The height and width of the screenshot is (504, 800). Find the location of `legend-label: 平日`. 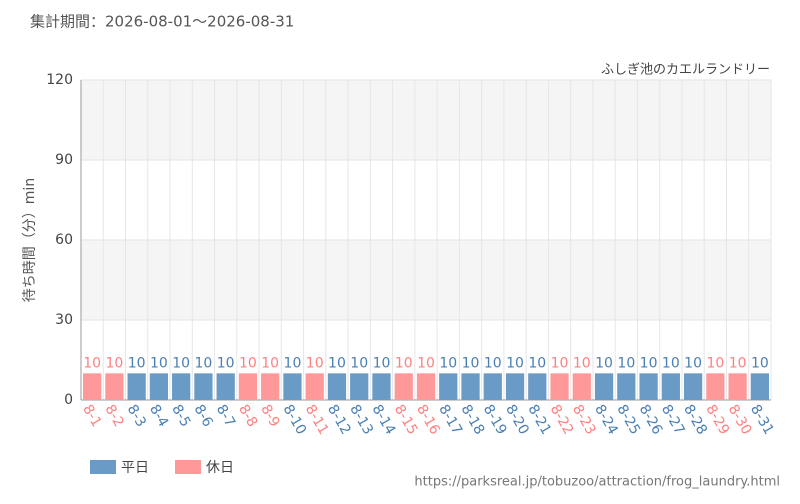

legend-label: 平日 is located at coordinates (135, 468).